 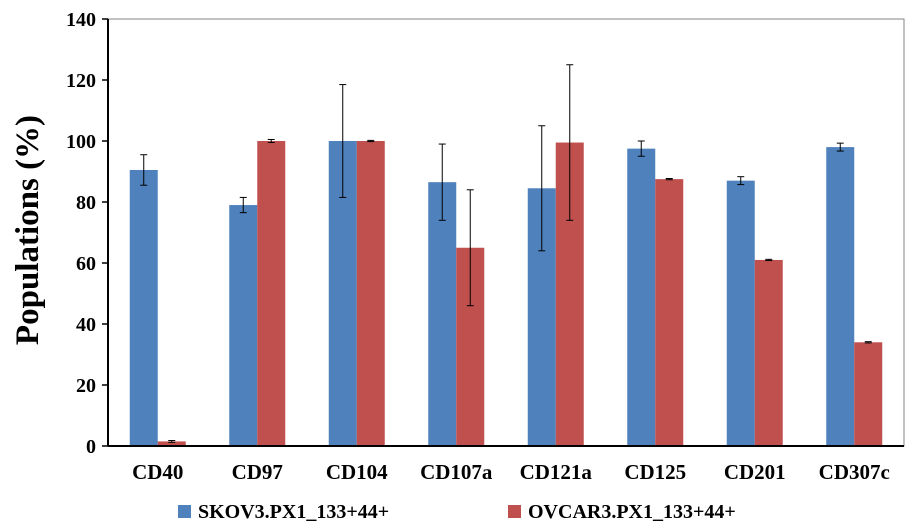 What do you see at coordinates (143, 307) in the screenshot?
I see `bar-skov3-cd40` at bounding box center [143, 307].